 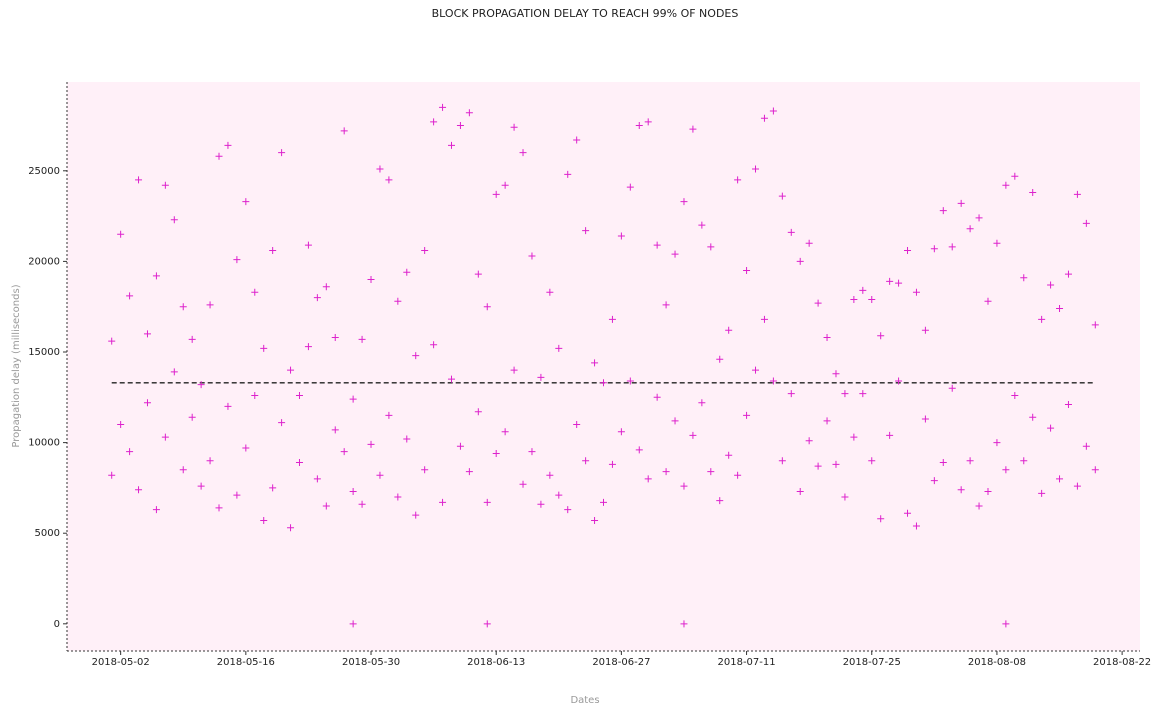 What do you see at coordinates (44, 171) in the screenshot?
I see `y-tick-label: 25000` at bounding box center [44, 171].